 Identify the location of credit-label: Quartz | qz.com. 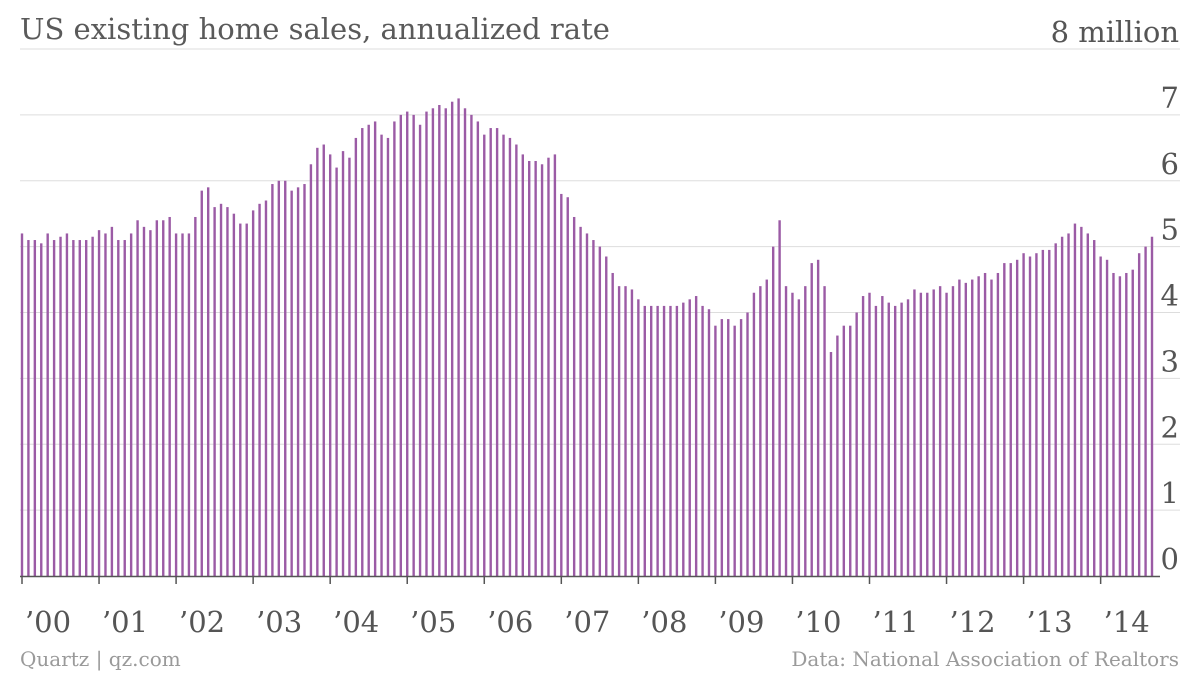
(100, 659).